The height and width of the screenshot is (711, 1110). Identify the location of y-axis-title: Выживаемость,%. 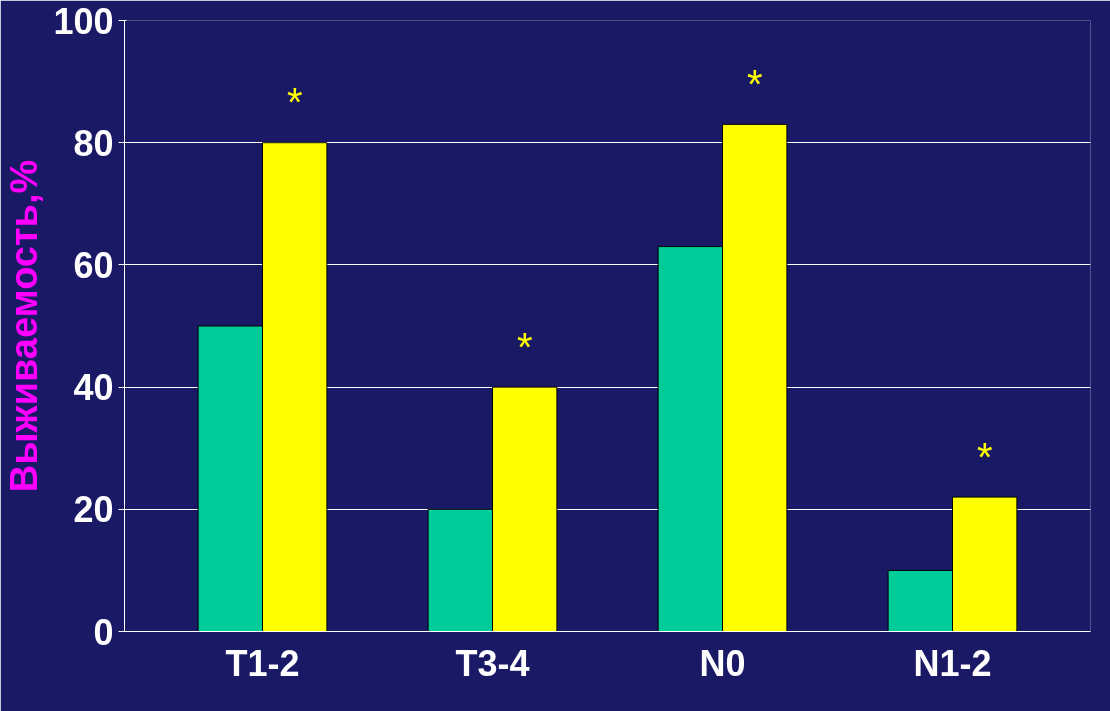
(24, 326).